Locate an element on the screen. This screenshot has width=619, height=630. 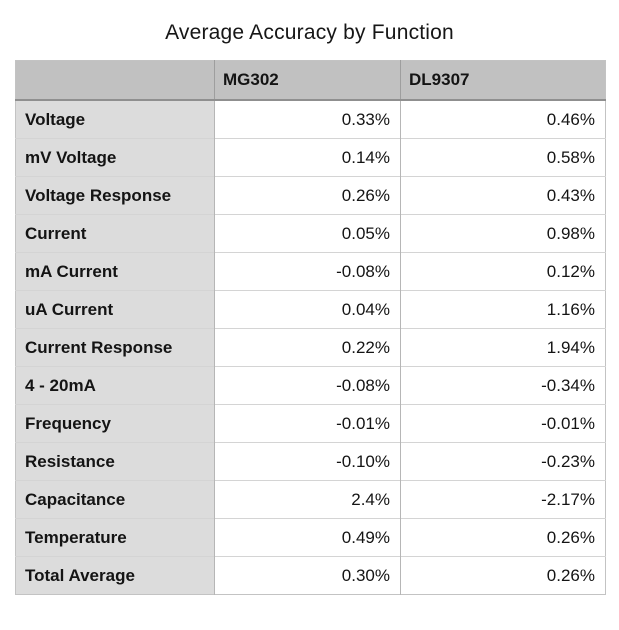
value-cell-mg302: 0.22% is located at coordinates (307, 347).